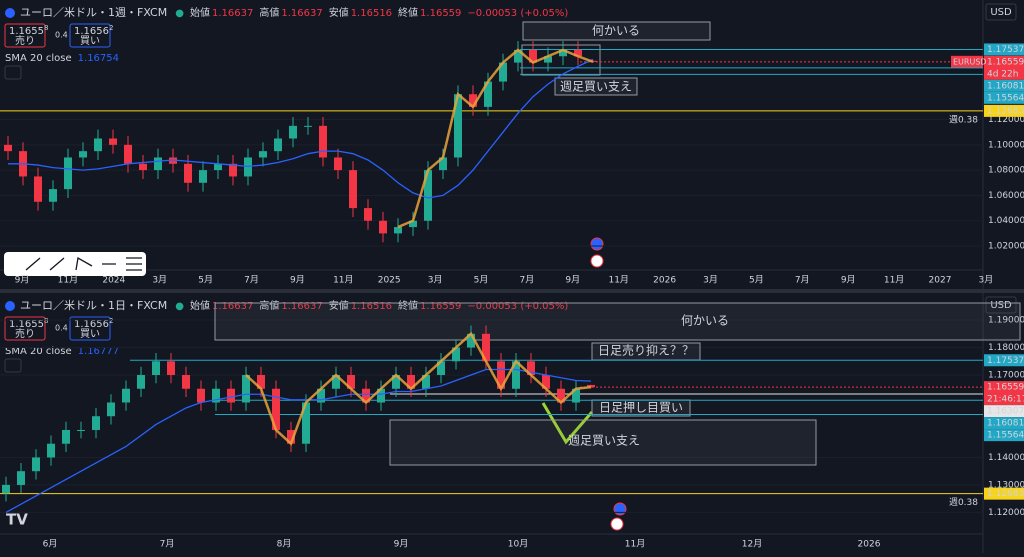 This screenshot has height=557, width=1024. What do you see at coordinates (1006, 458) in the screenshot?
I see `y-tick-label: 1.14000` at bounding box center [1006, 458].